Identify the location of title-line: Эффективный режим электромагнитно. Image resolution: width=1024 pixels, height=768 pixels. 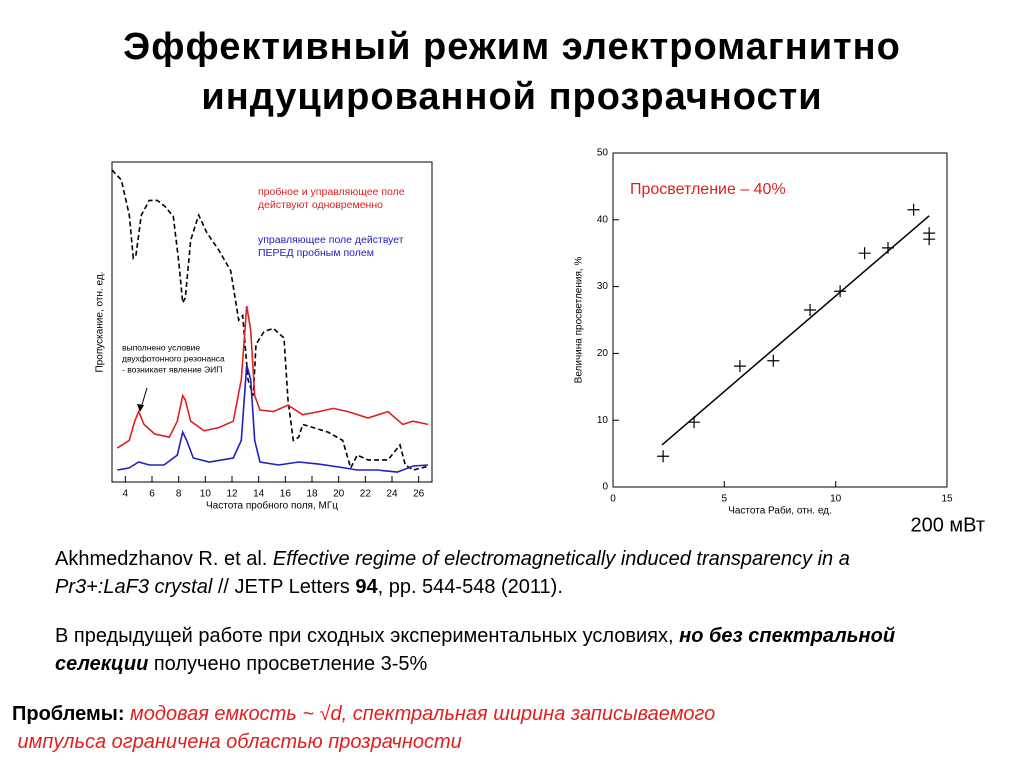
(512, 47).